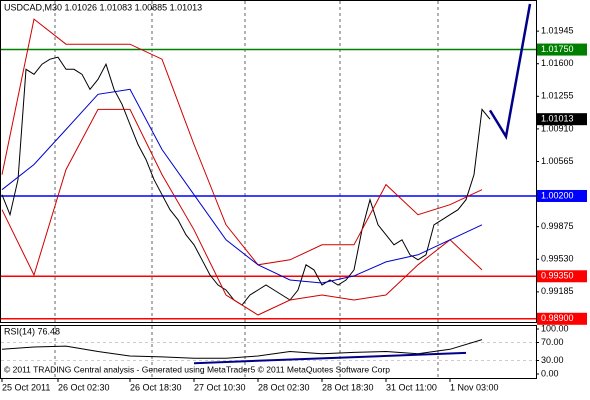  I want to click on price-tag, so click(562, 119).